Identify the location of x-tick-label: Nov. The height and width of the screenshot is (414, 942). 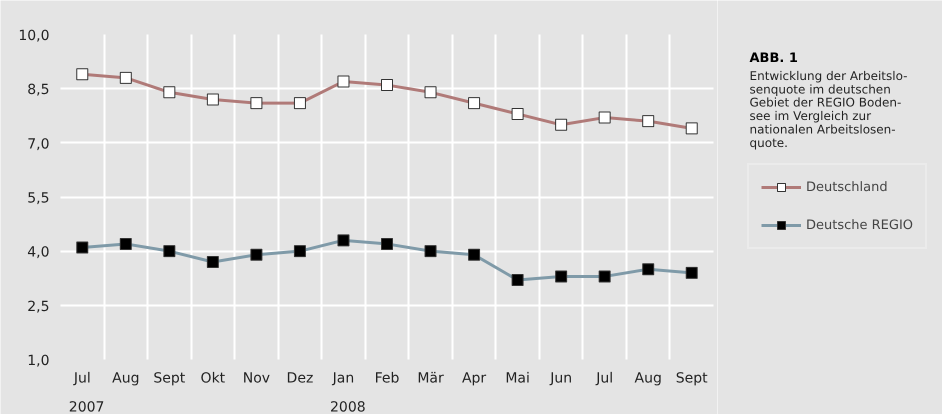
(256, 378).